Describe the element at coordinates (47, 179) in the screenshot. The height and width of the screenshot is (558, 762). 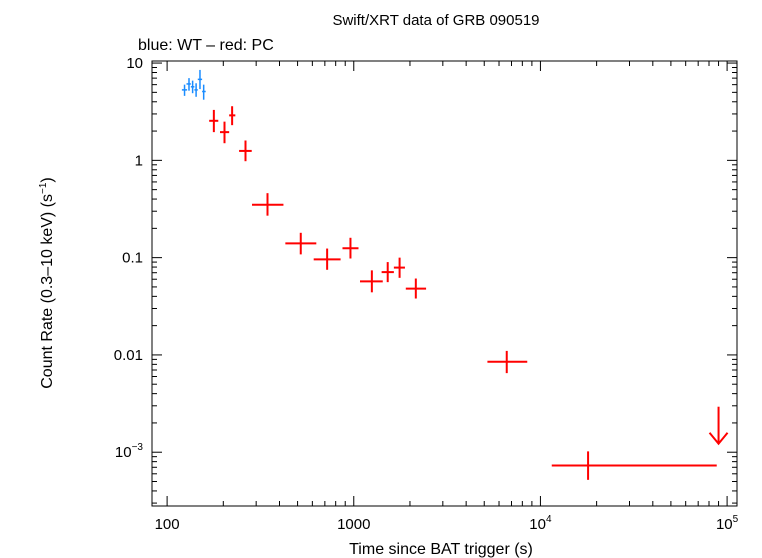
I see `y-axis-label-close: )` at that location.